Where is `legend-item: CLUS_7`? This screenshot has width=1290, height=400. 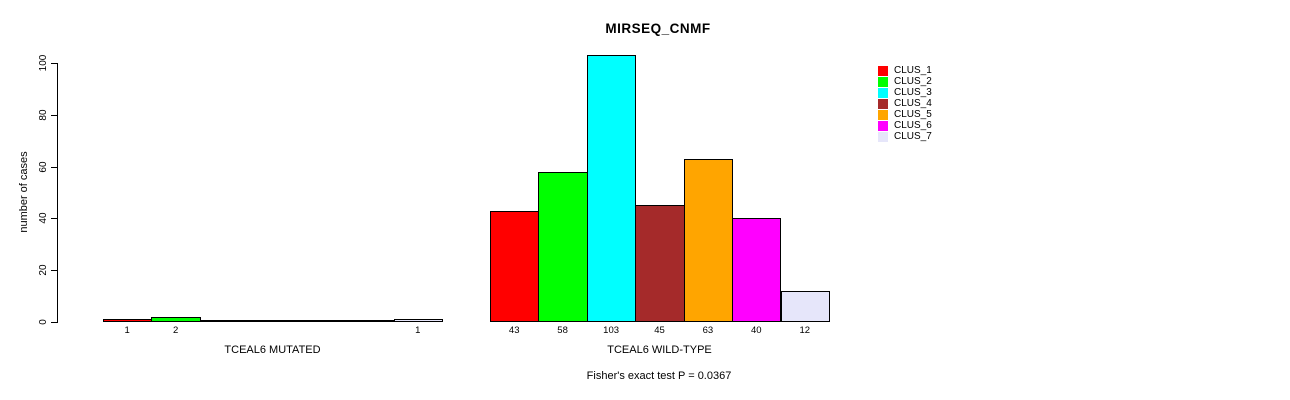 legend-item: CLUS_7 is located at coordinates (905, 136).